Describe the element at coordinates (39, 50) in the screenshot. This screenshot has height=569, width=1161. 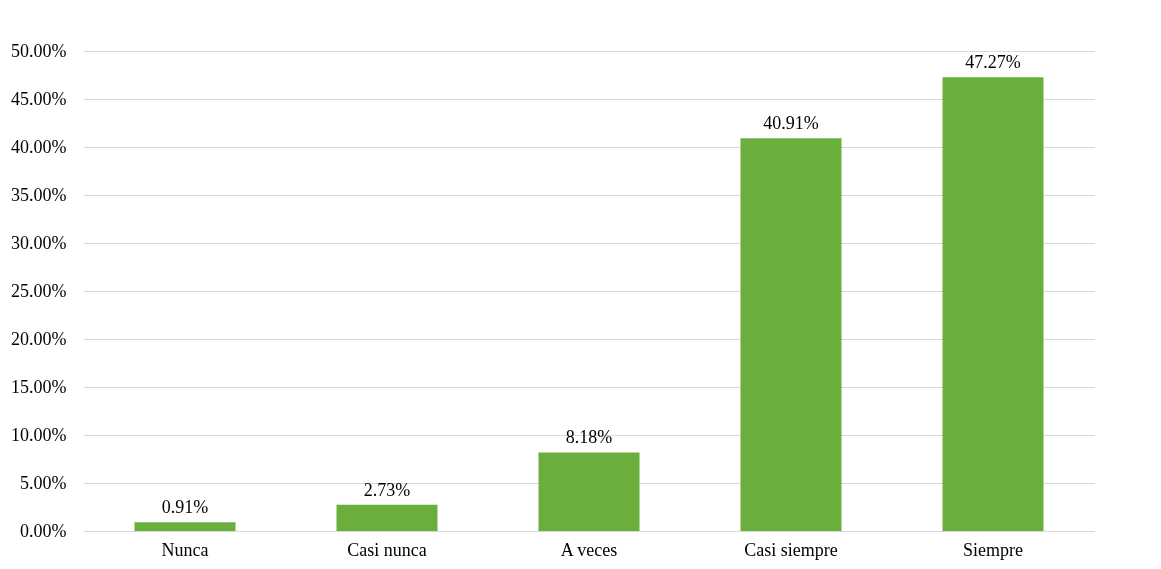
I see `y-tick-label: 50.00%` at that location.